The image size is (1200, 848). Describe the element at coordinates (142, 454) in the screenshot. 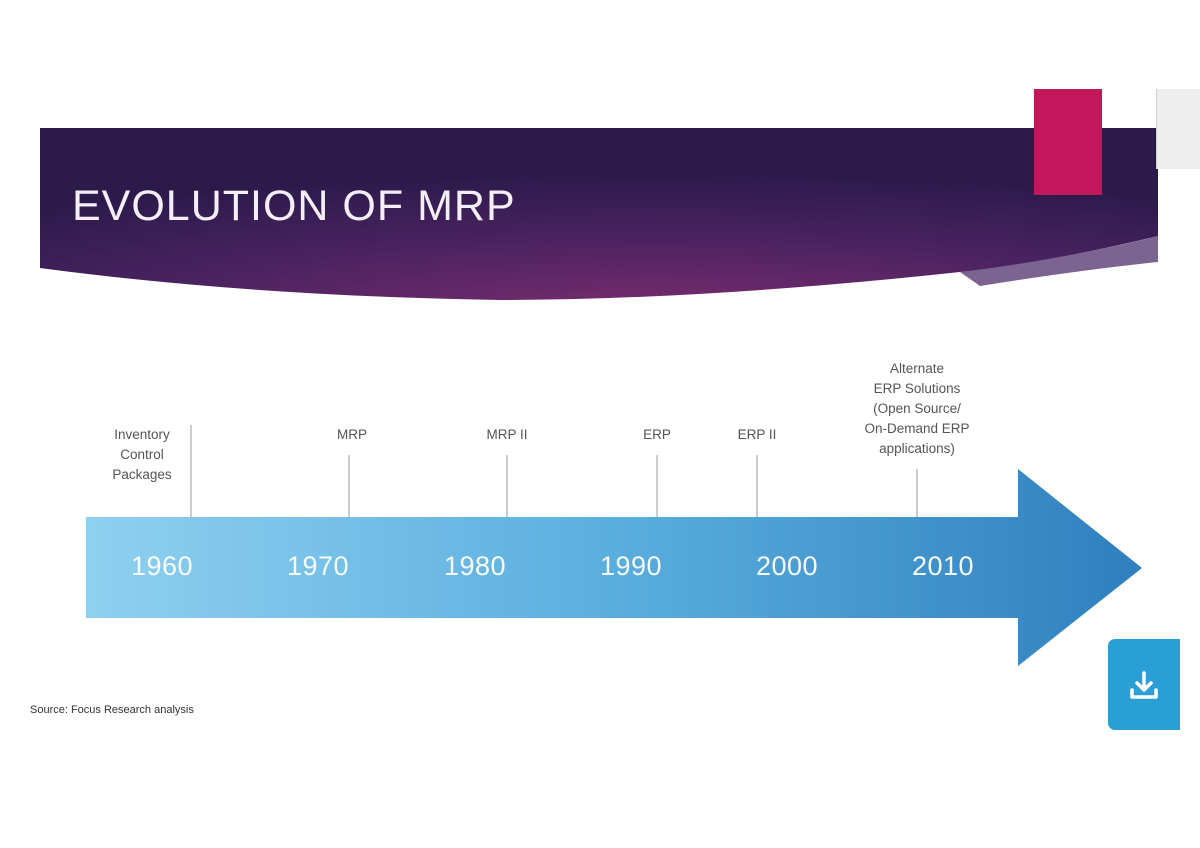

I see `milestone-label-inventory: Inventory Control Packages` at that location.